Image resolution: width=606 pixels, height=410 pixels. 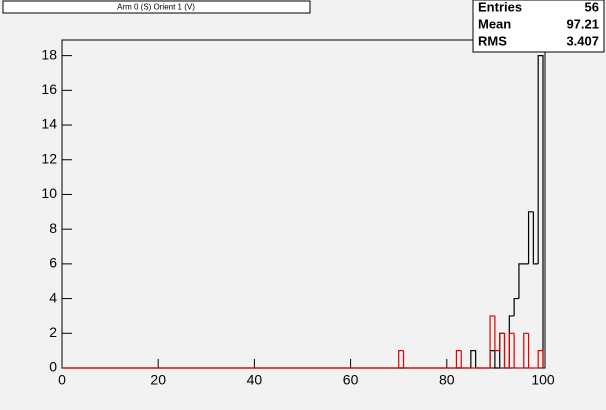 What do you see at coordinates (582, 23) in the screenshot?
I see `stat-value: 97.21` at bounding box center [582, 23].